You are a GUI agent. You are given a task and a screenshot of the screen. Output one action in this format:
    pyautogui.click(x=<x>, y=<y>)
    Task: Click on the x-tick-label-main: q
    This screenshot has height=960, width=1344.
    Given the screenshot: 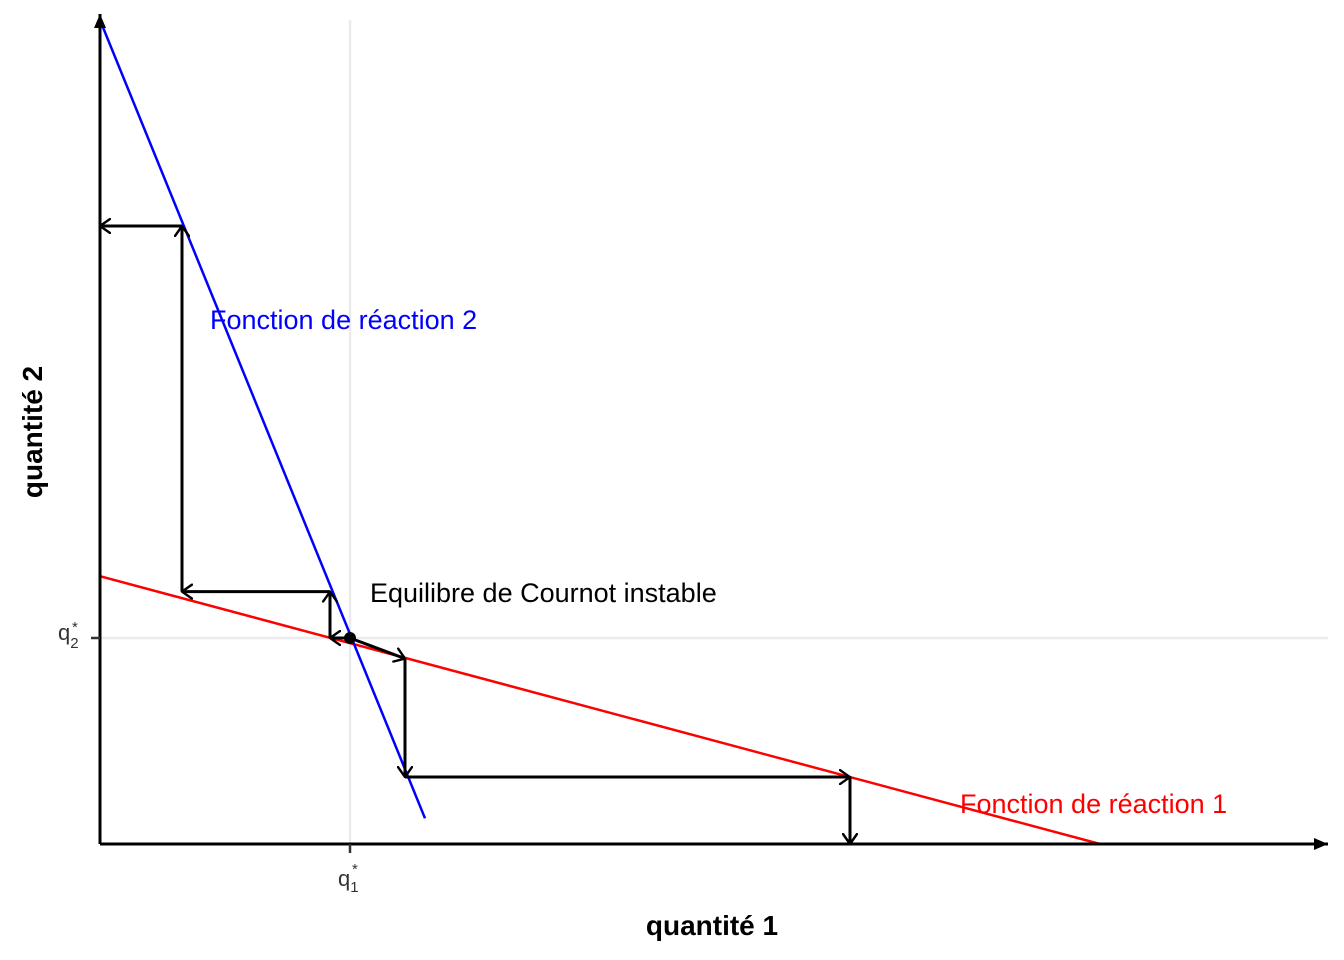 What is the action you would take?
    pyautogui.click(x=344, y=878)
    